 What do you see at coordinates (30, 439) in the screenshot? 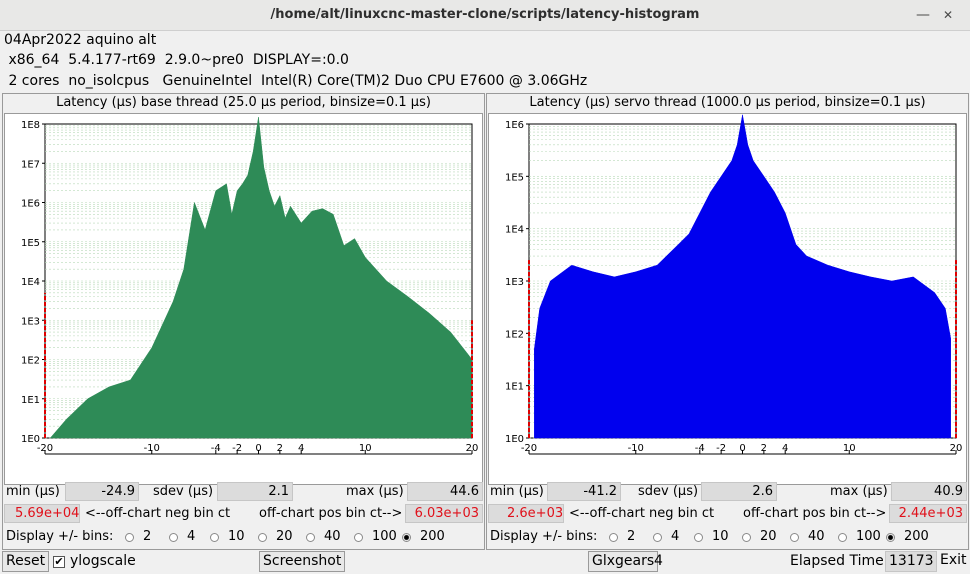
I see `base-y-tick-label: 1E0` at bounding box center [30, 439].